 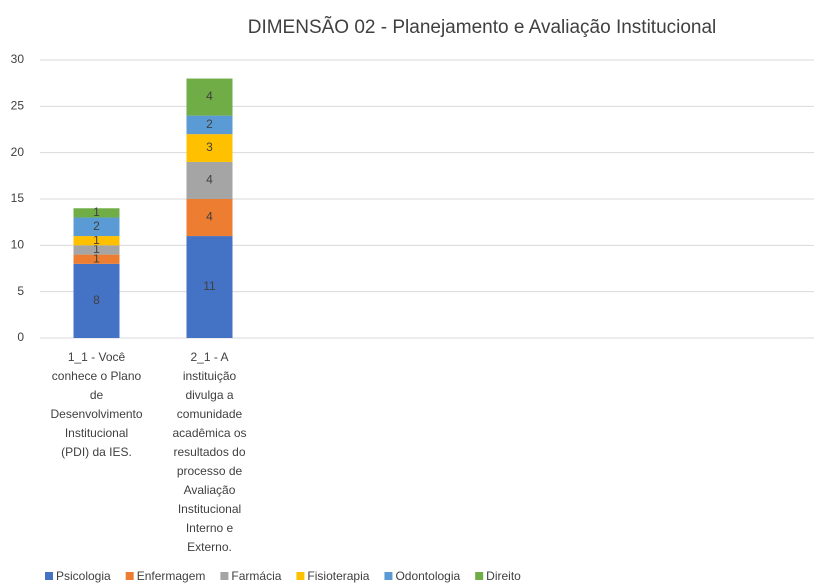 I want to click on legend-label: Direito, so click(x=503, y=576).